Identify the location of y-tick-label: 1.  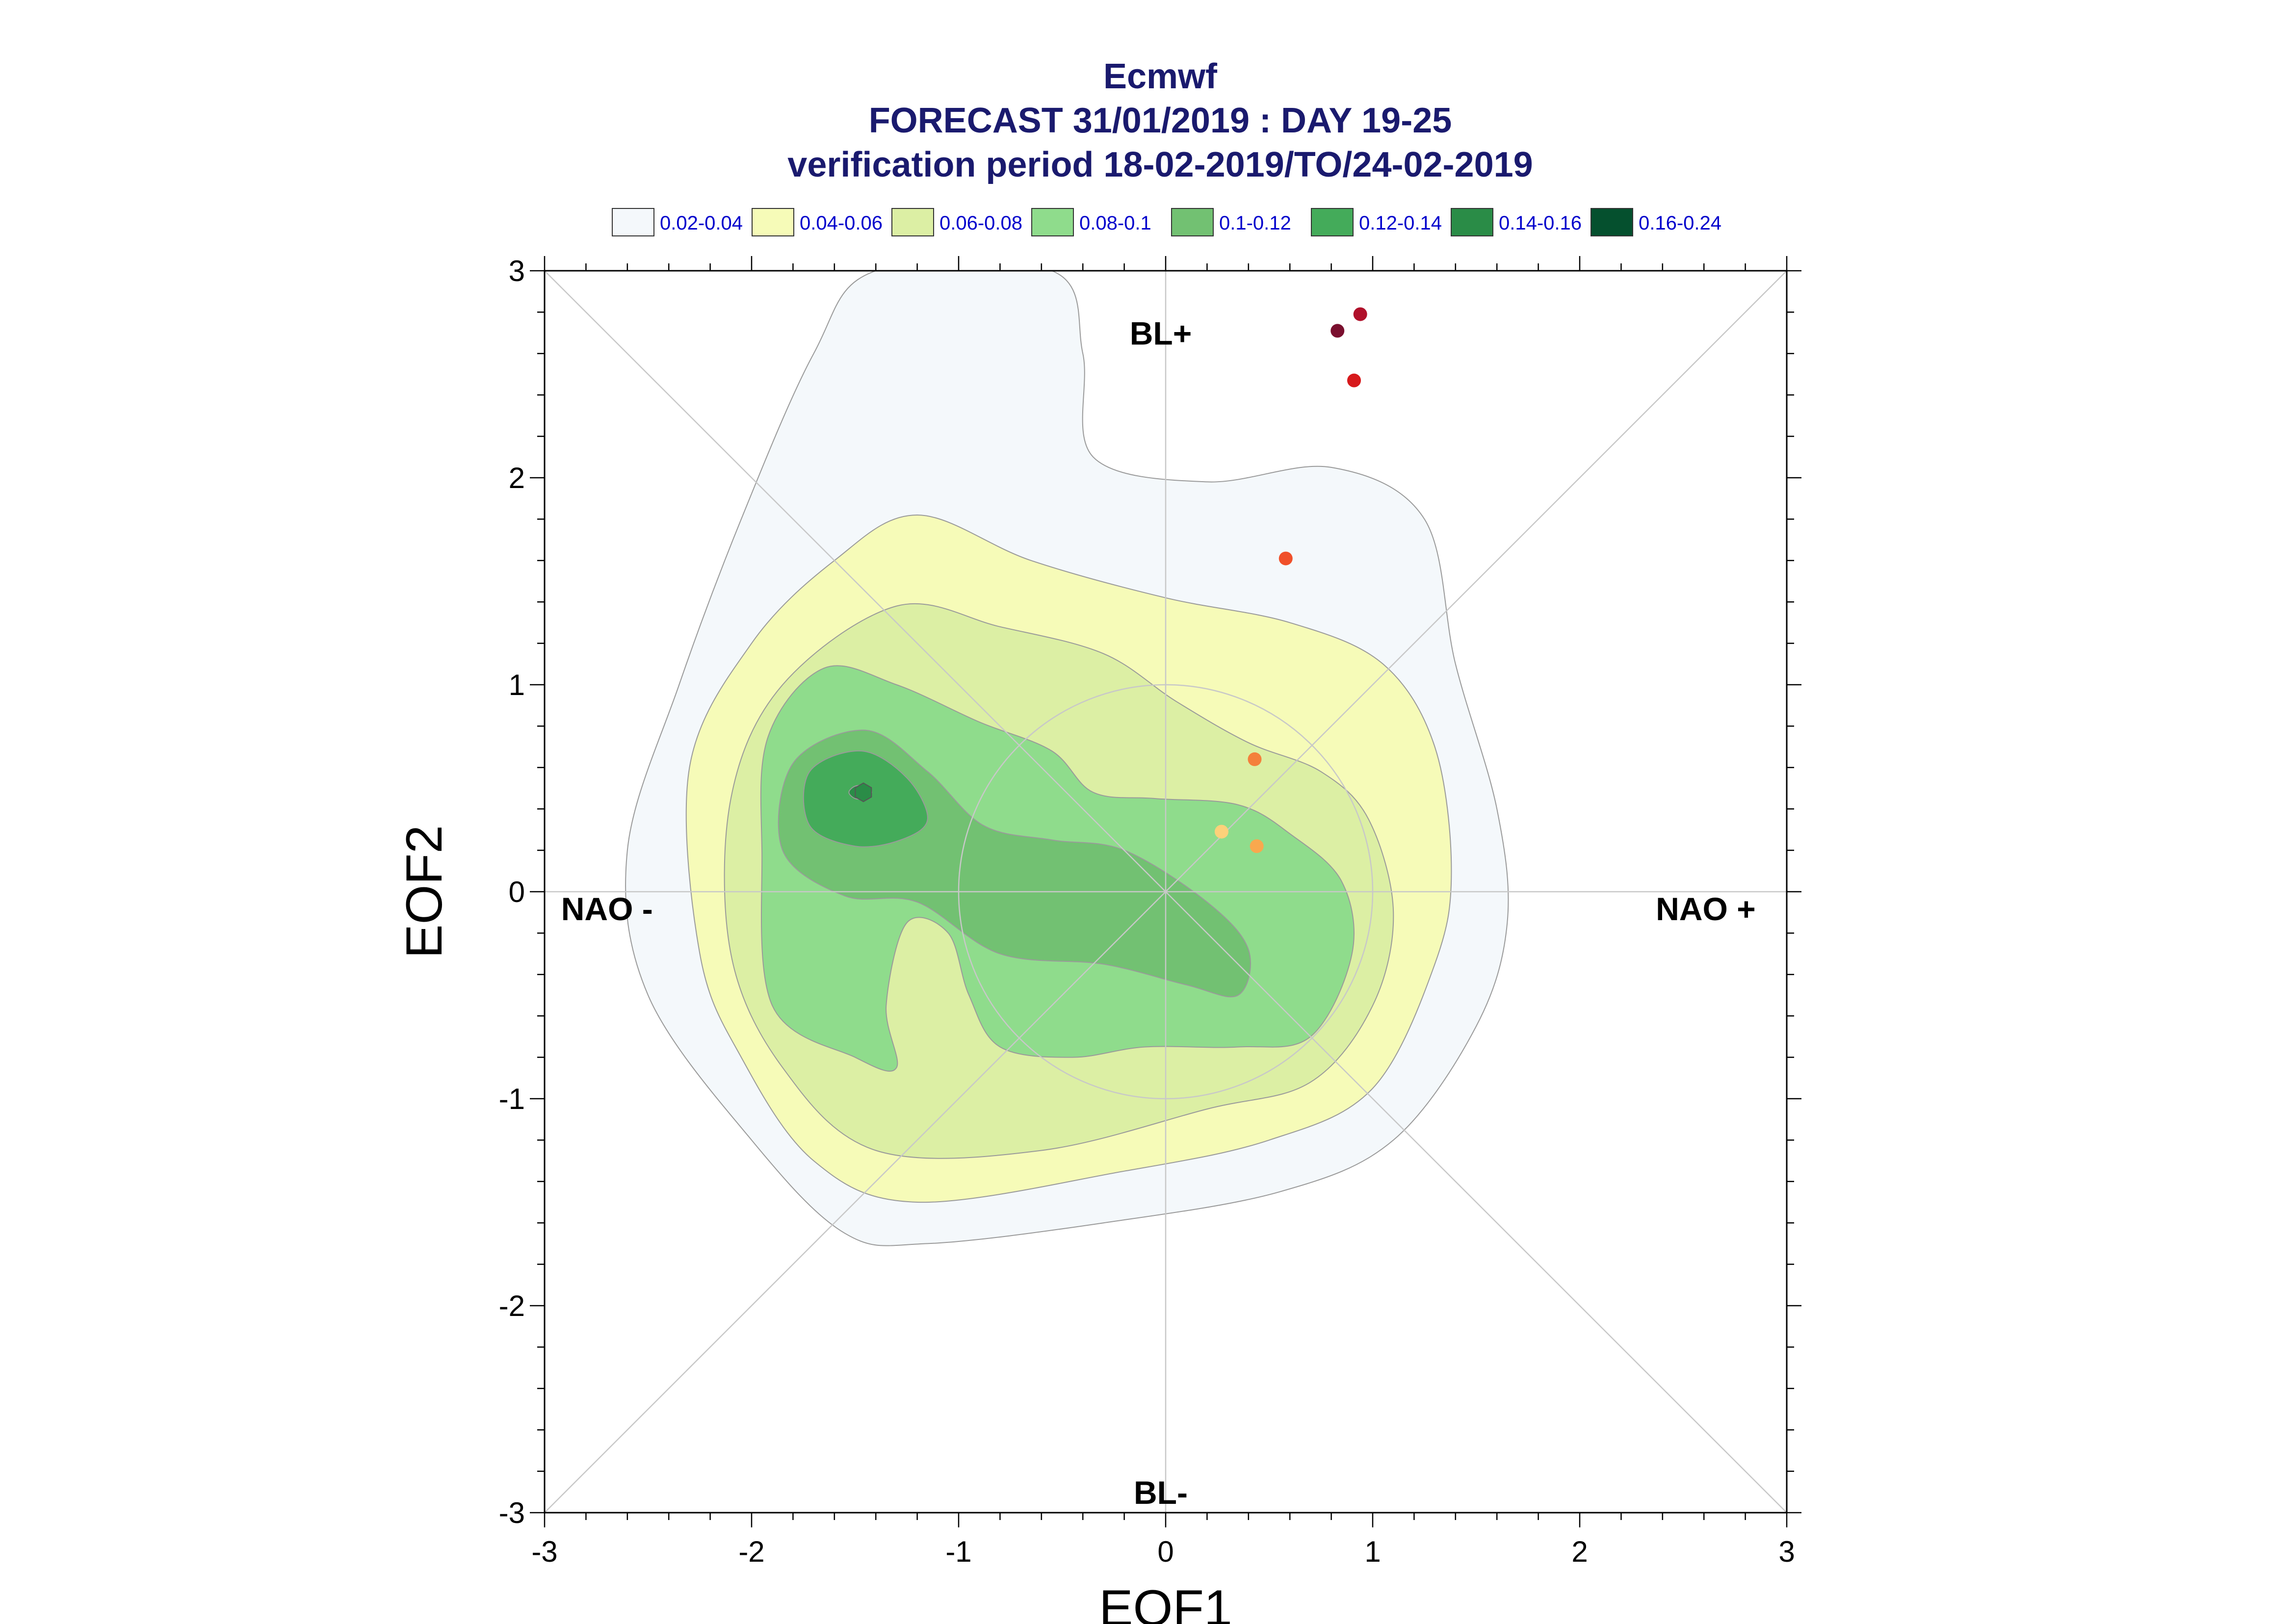
(517, 685).